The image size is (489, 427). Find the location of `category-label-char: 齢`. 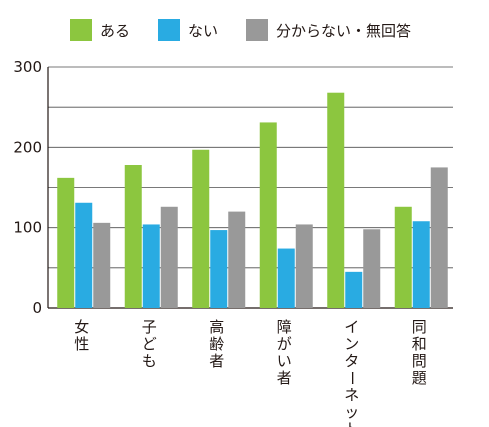

category-label-char: 齢 is located at coordinates (216, 344).